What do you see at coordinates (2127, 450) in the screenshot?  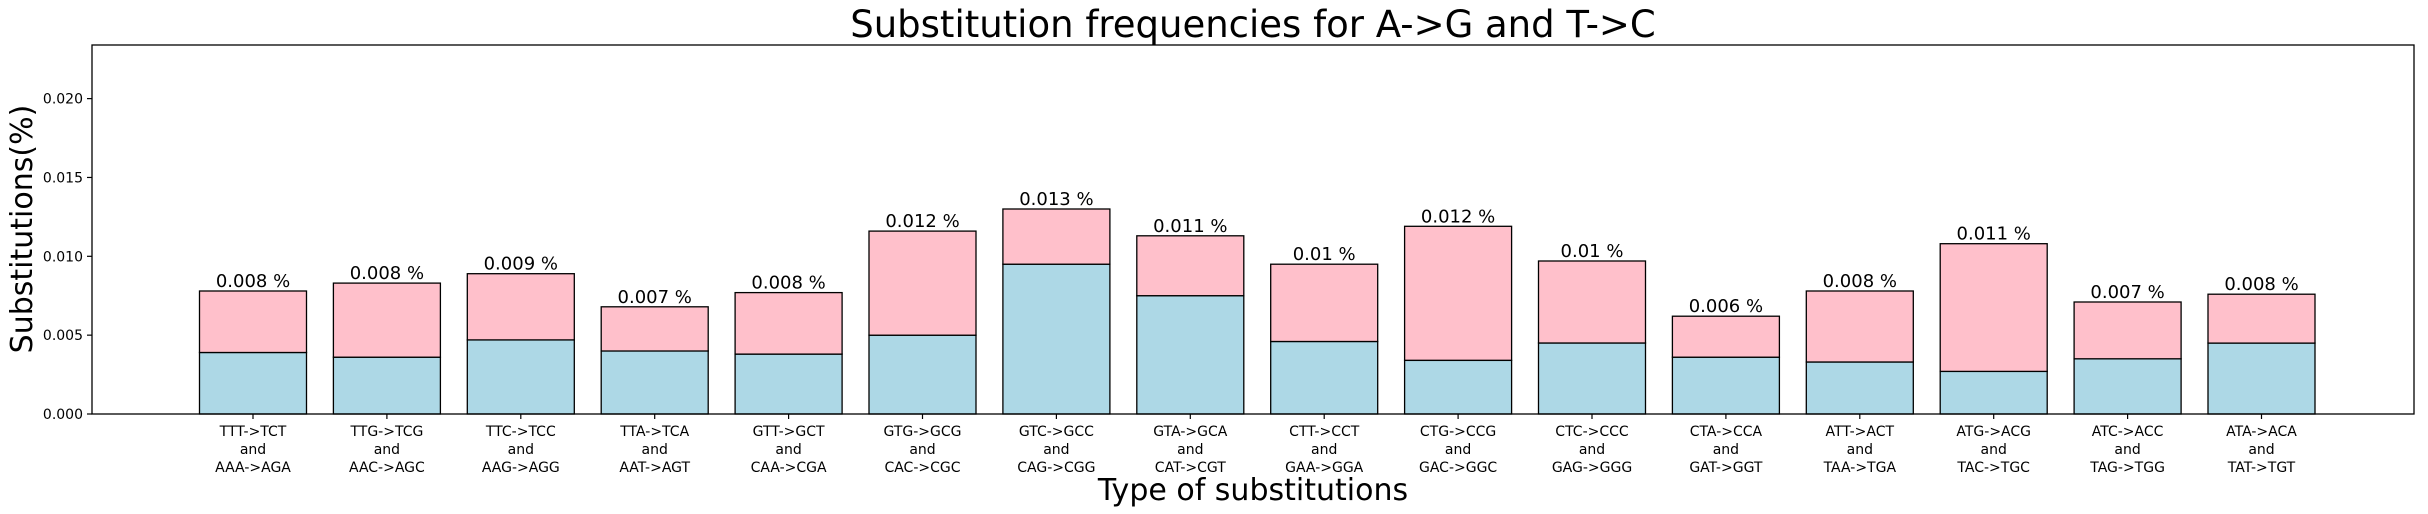 I see `x-tick-label: ATC->ACC and TAG->TGG` at bounding box center [2127, 450].